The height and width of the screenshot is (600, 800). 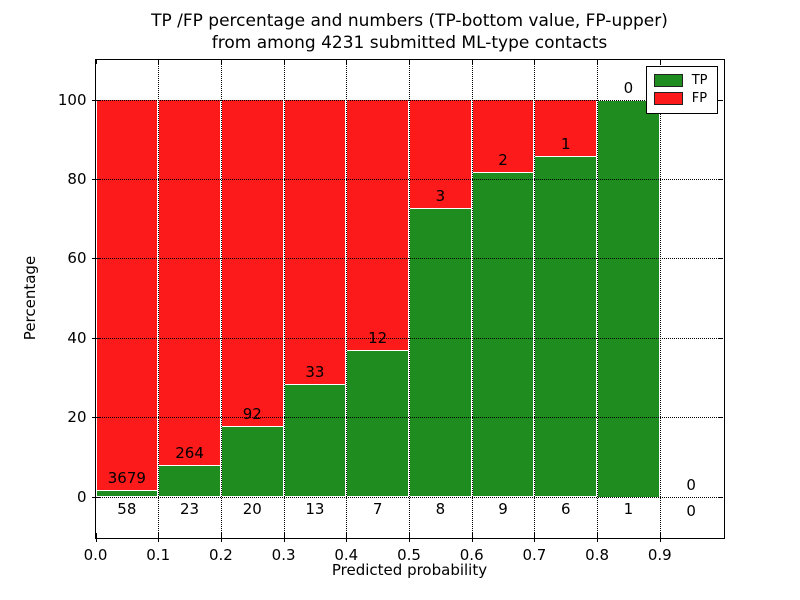 I want to click on y-tick-label: 40, so click(x=77, y=337).